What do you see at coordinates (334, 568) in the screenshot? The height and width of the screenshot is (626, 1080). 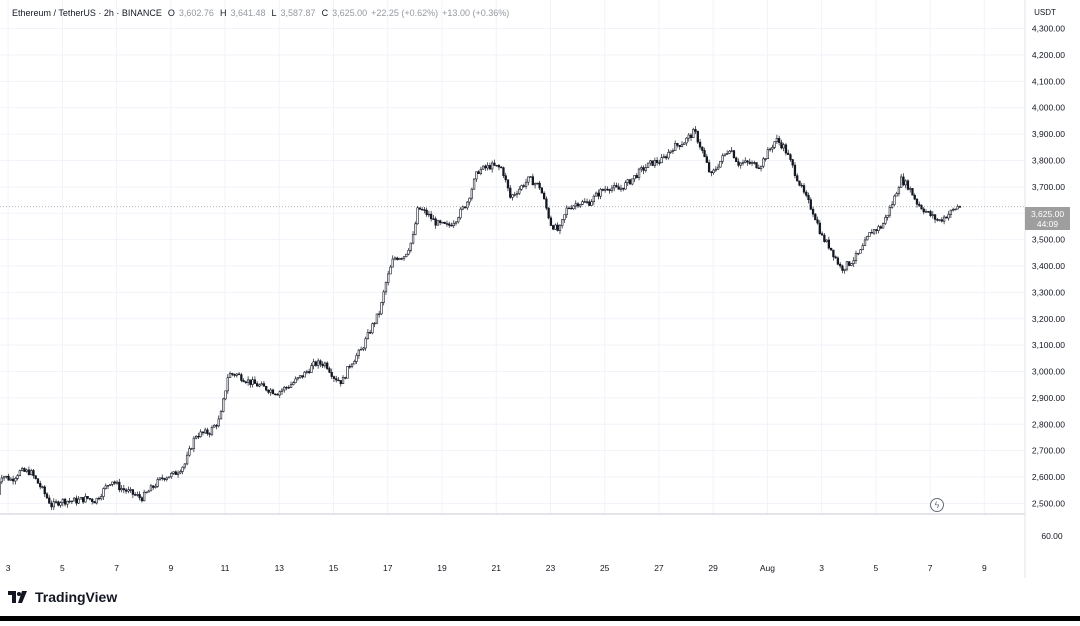 I see `x-tick-label: 15` at bounding box center [334, 568].